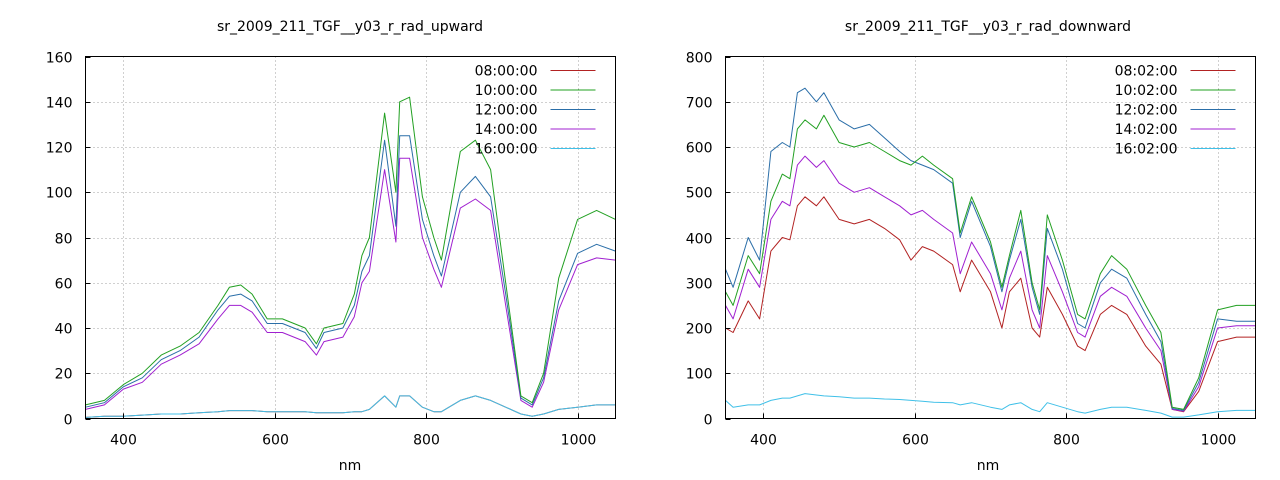 Image resolution: width=1280 pixels, height=480 pixels. Describe the element at coordinates (699, 194) in the screenshot. I see `y-tick-label: 500` at that location.